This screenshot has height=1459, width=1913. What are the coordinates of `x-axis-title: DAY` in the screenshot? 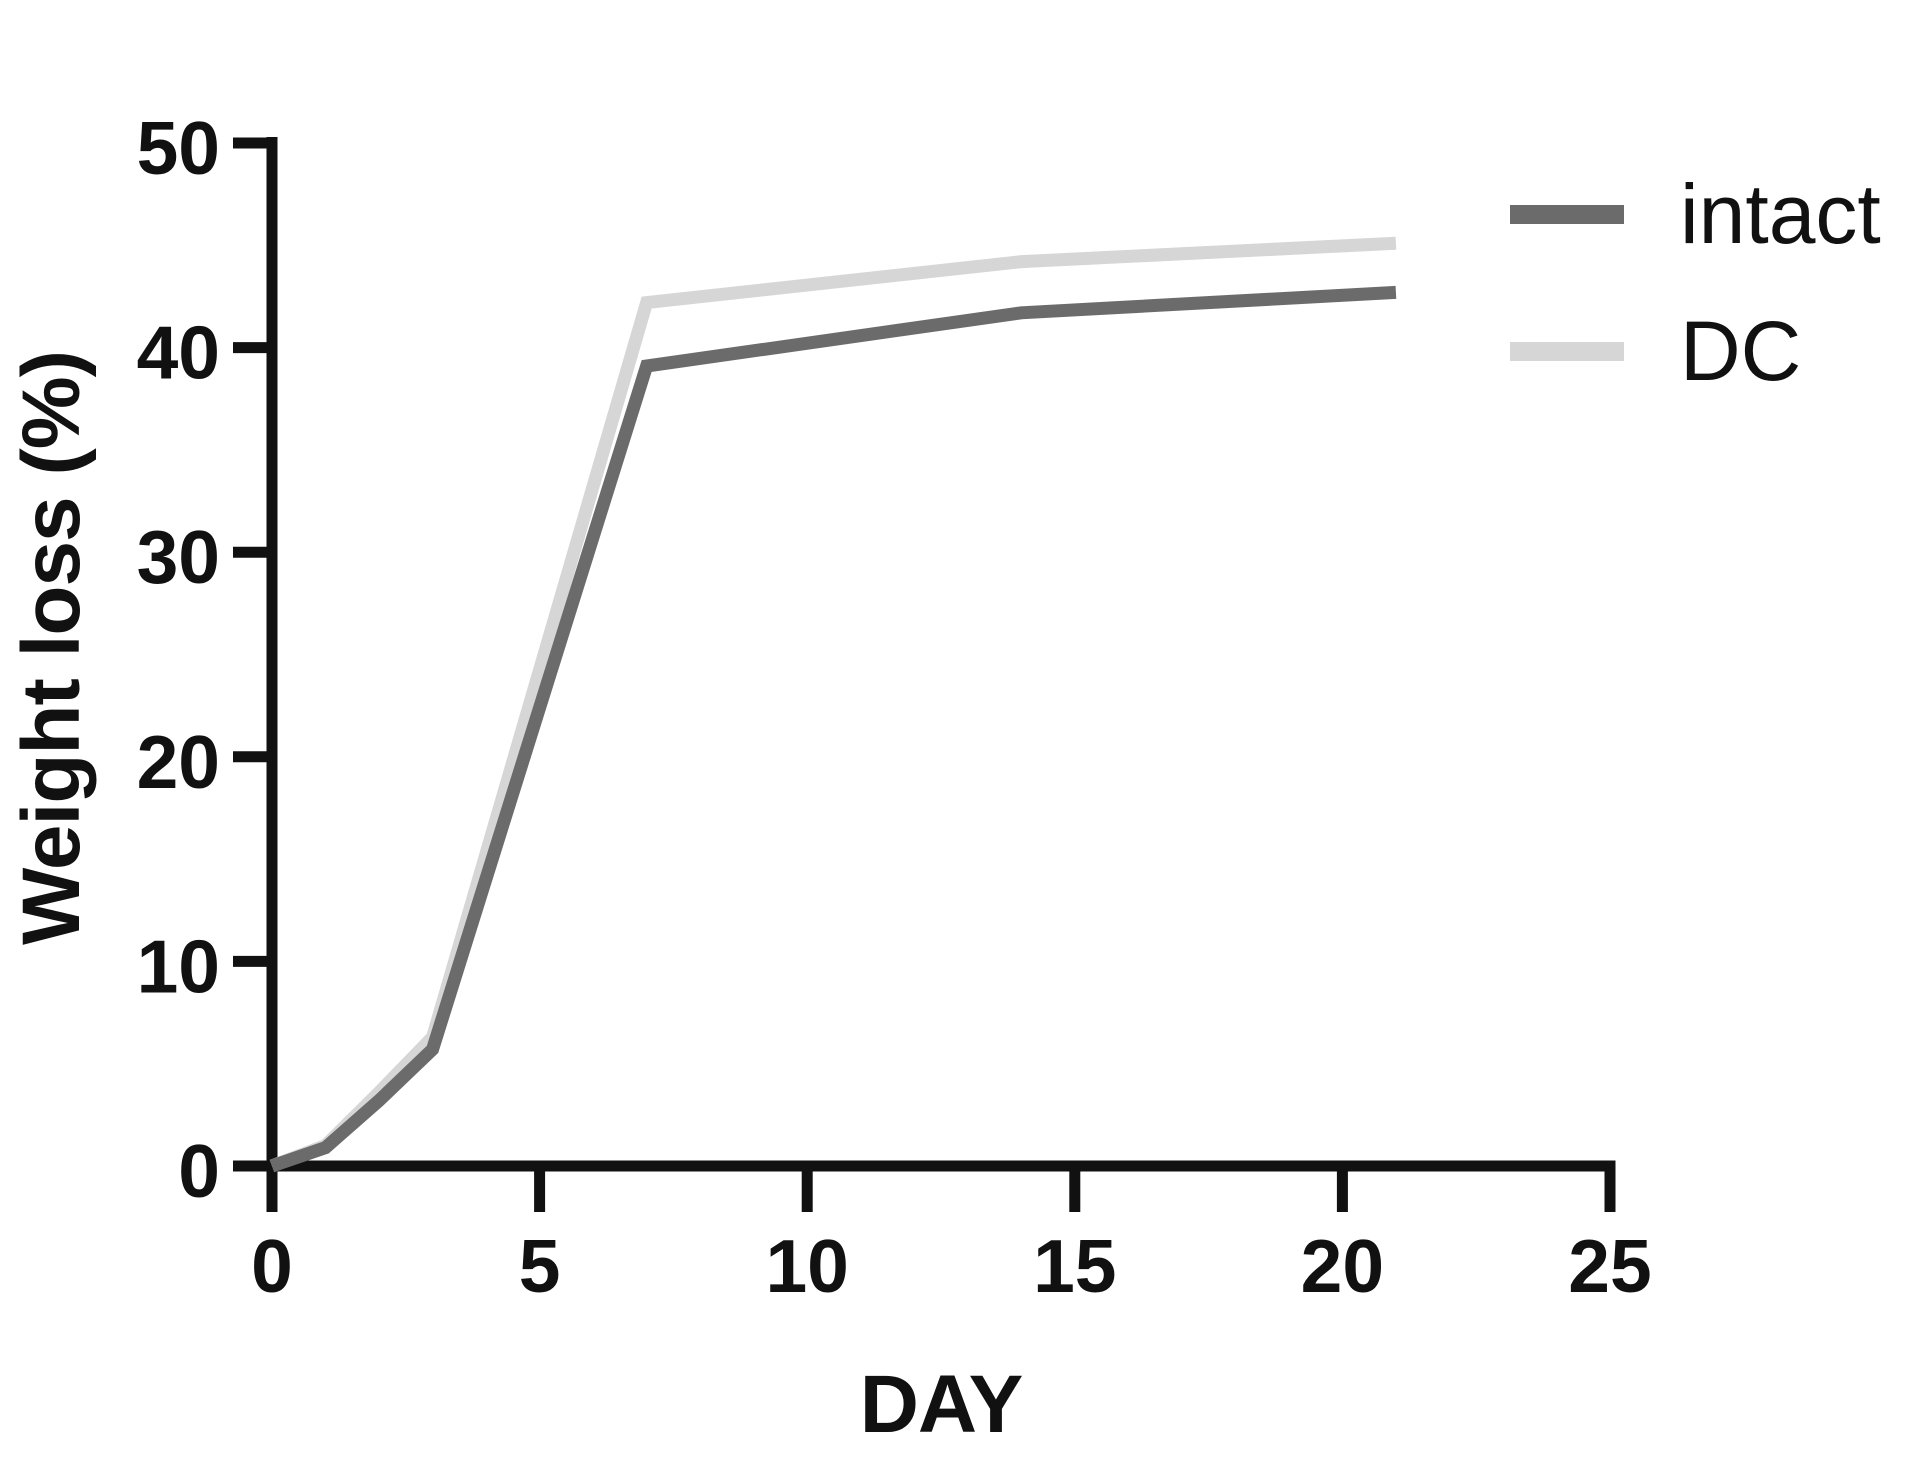 It's located at (941, 1404).